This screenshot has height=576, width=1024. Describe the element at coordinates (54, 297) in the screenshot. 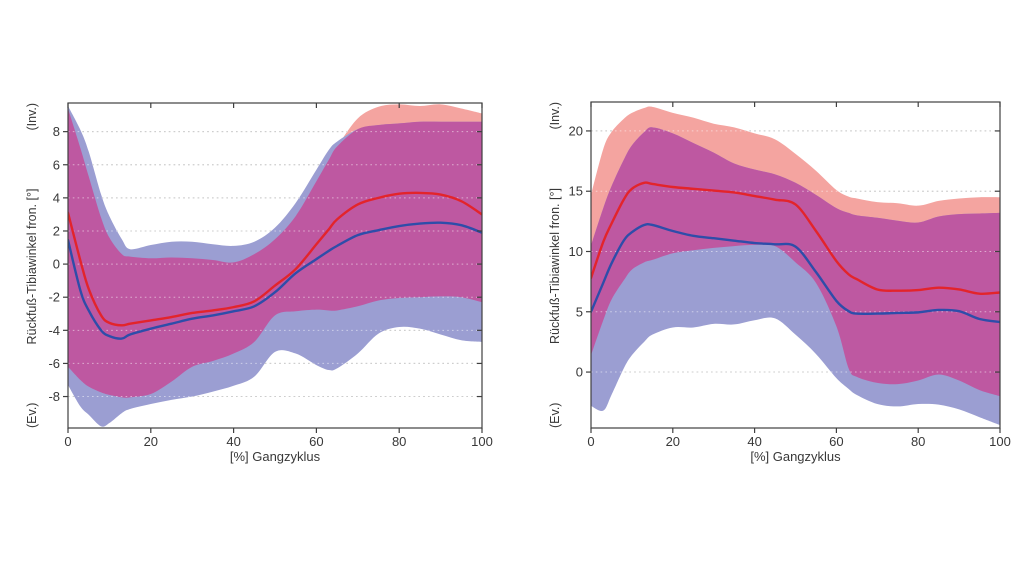

I see `y-tick-label: -2` at that location.